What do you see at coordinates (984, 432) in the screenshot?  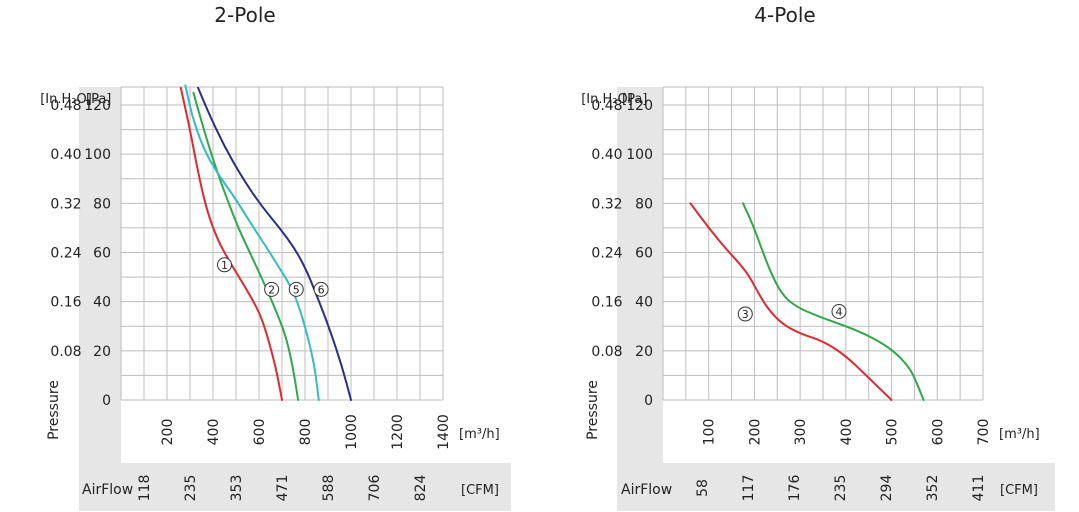 I see `x-tick-label-m3h: 700` at bounding box center [984, 432].